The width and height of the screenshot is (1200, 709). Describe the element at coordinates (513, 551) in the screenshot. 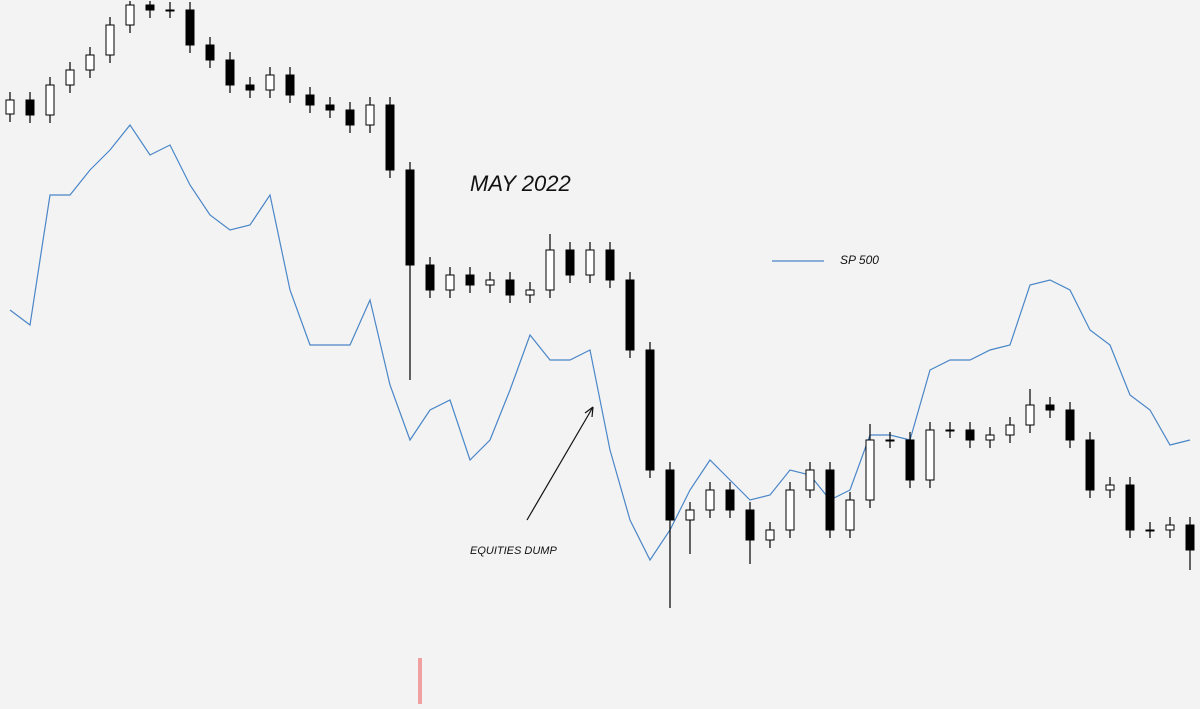

I see `annotation: EQUITIES DUMP` at that location.